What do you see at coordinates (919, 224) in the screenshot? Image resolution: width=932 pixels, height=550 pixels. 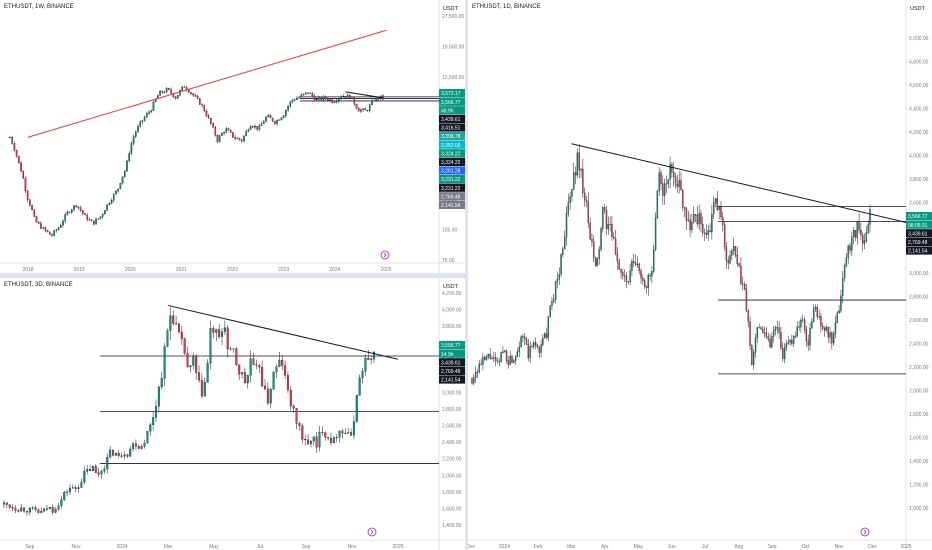 I see `price-label: 08:05:31` at bounding box center [919, 224].